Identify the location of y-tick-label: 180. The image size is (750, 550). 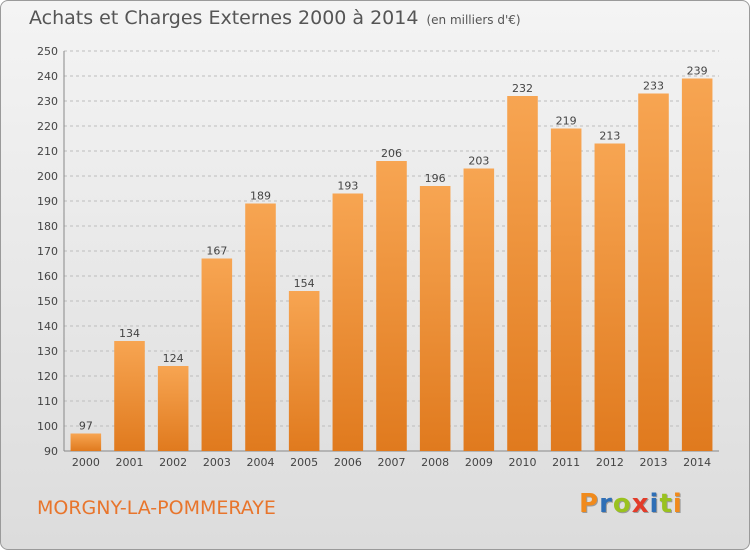
(47, 226).